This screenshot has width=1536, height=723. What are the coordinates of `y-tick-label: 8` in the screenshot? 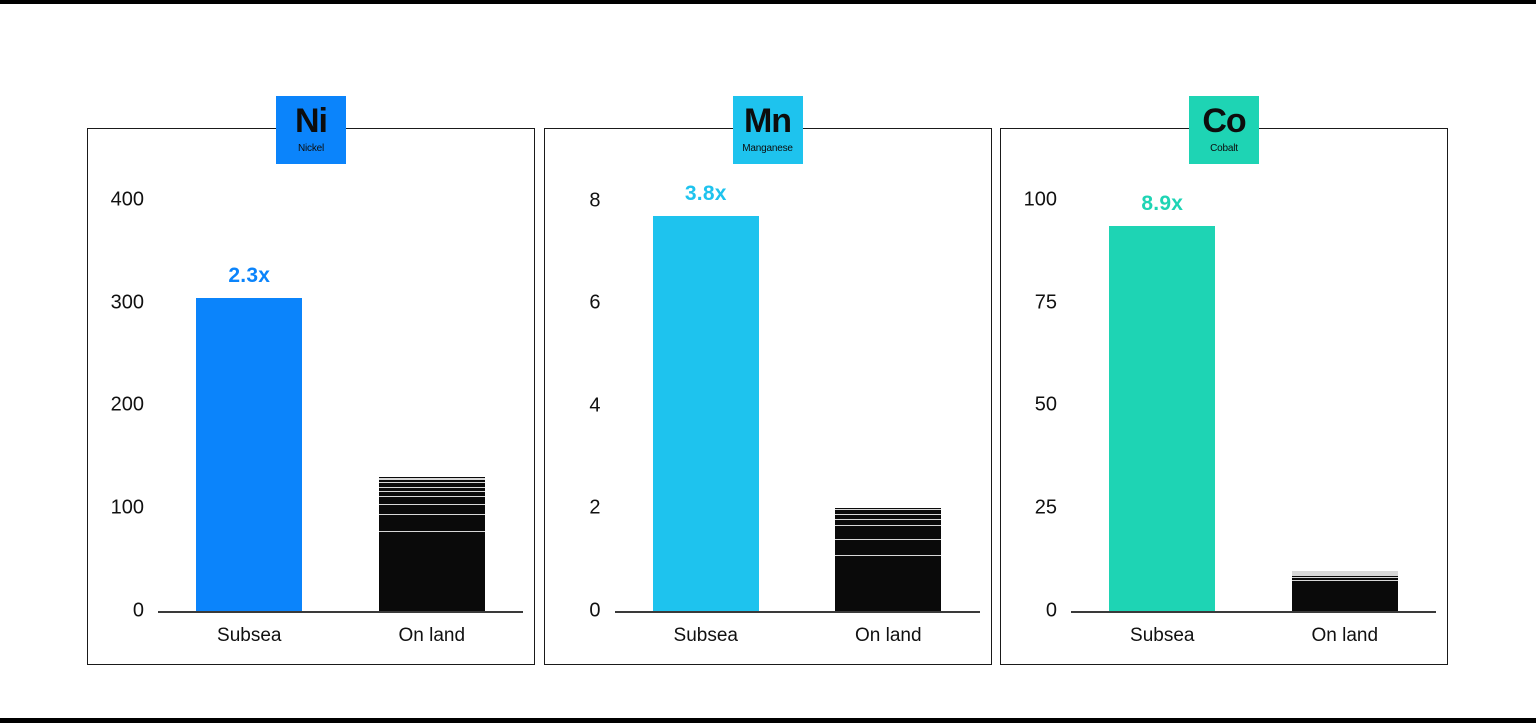 It's located at (595, 200).